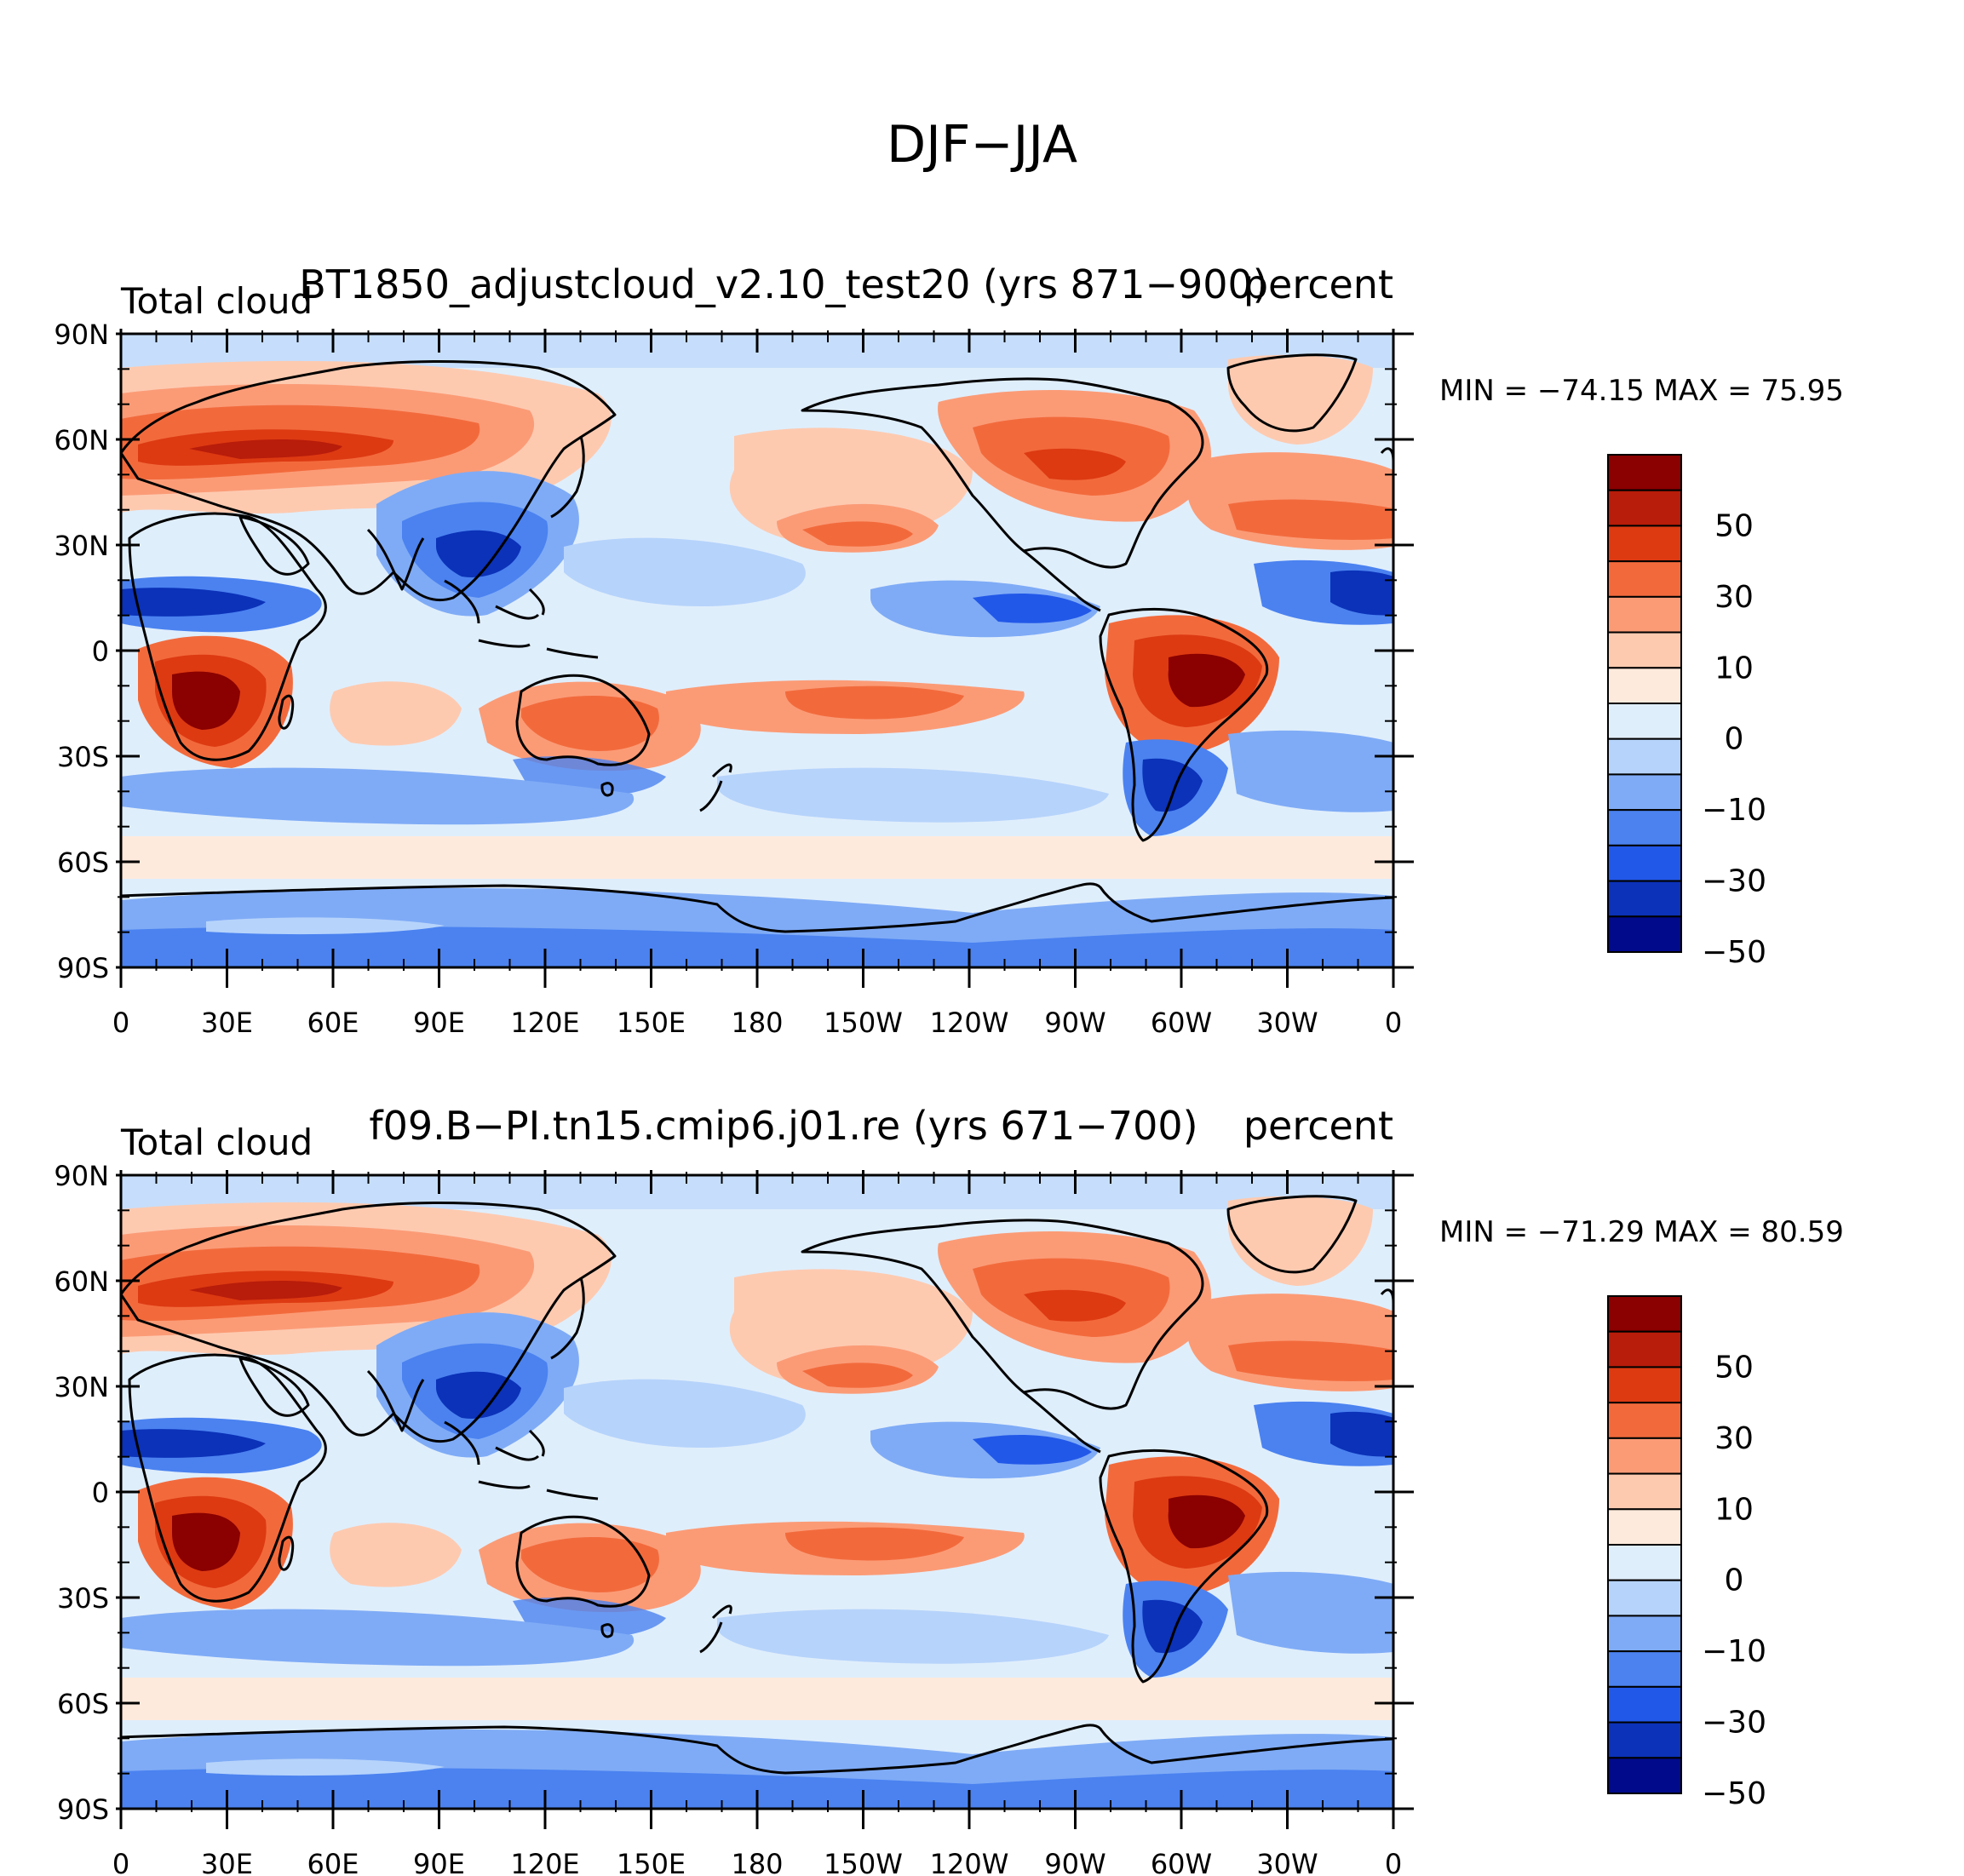 This screenshot has height=1876, width=1964. I want to click on min-max-stats: MIN = −71.29 MAX = 80.59, so click(1641, 1232).